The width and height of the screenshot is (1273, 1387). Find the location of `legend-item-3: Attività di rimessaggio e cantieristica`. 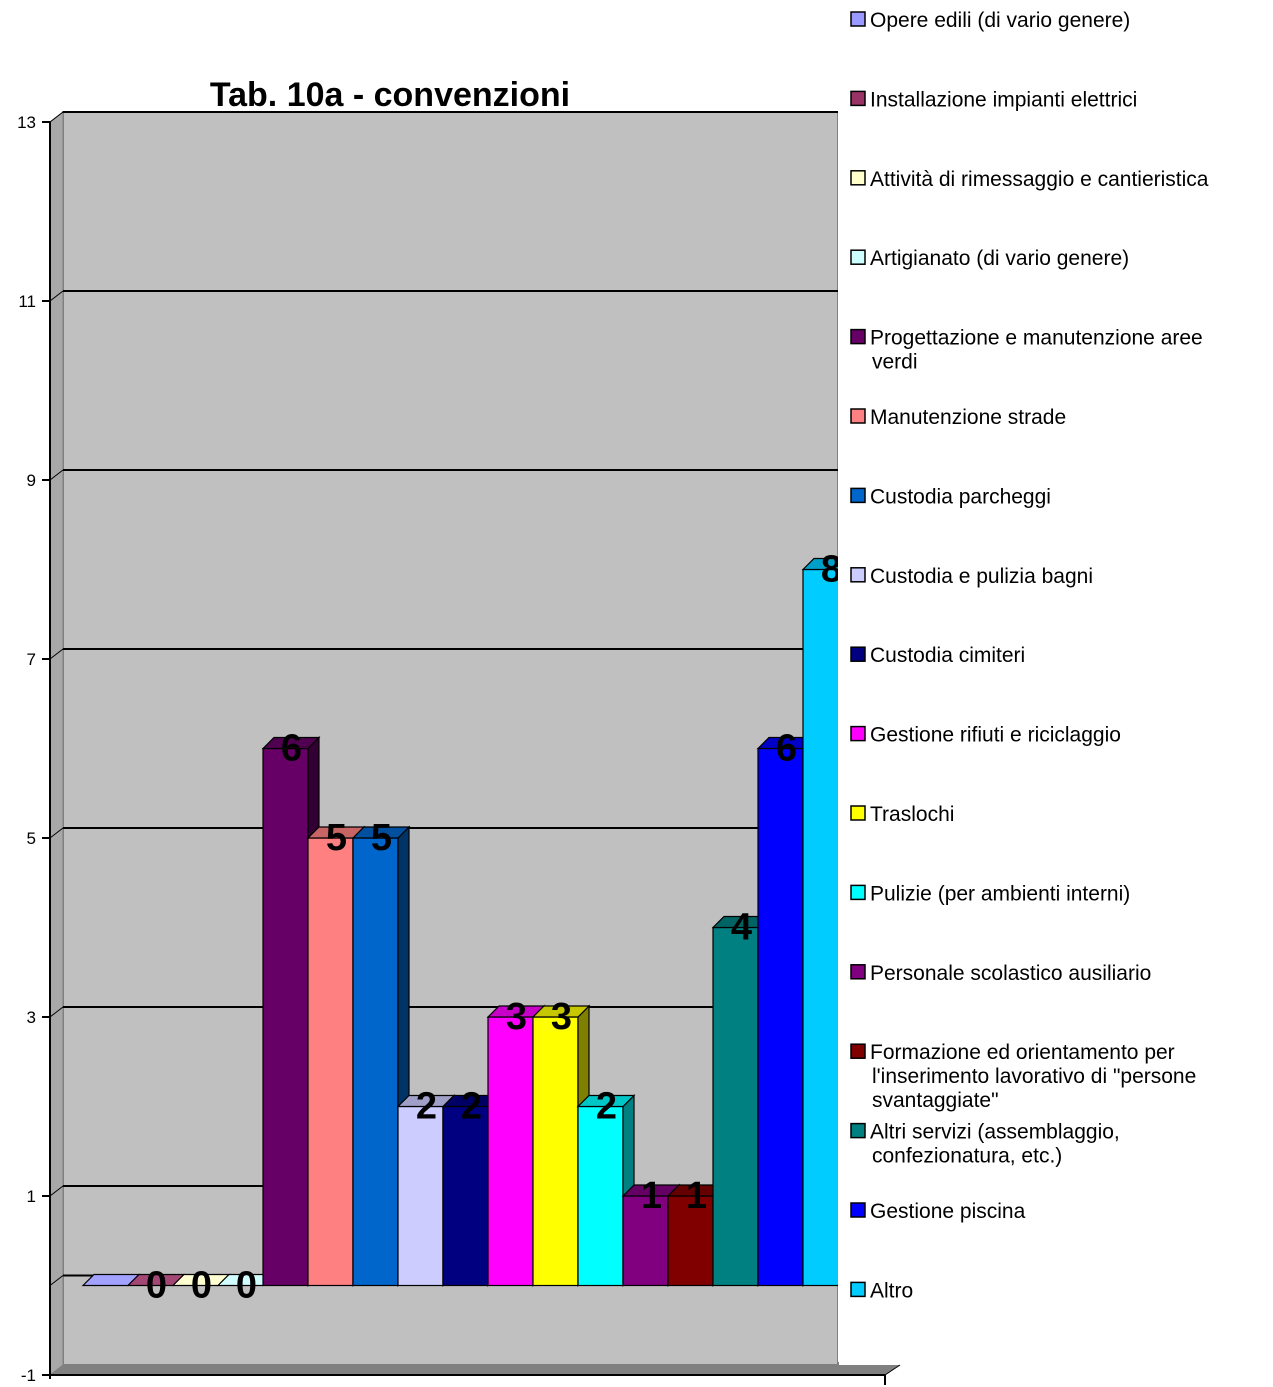

legend-item-3: Attività di rimessaggio e cantieristica is located at coordinates (1029, 179).